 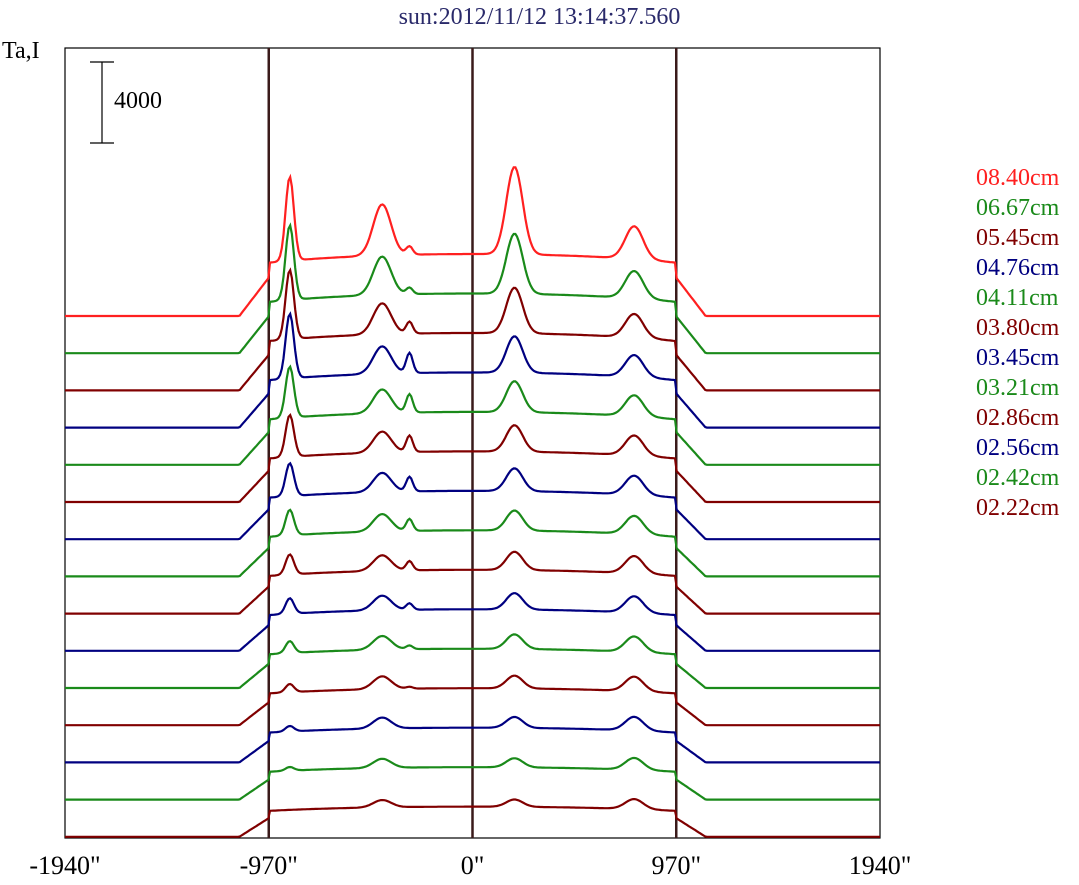 I want to click on chart-title: sun:2012/11/12 13:14:37.560, so click(x=539, y=17).